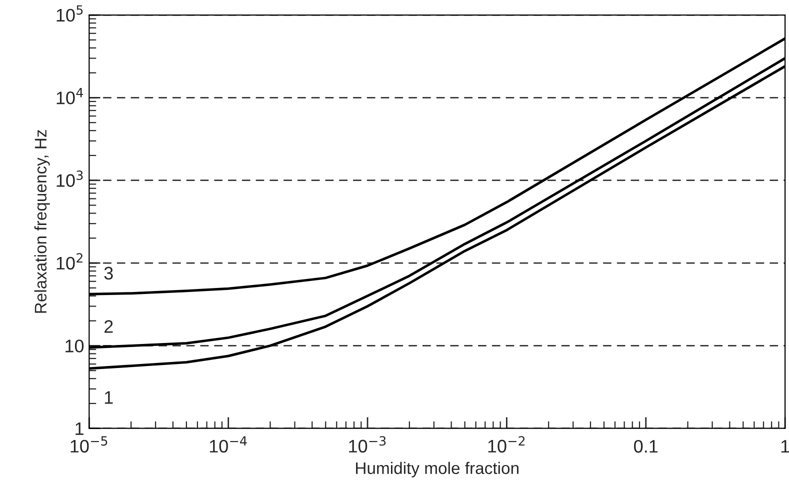 The width and height of the screenshot is (789, 501). I want to click on y-tick-label: 10$^{5}$, so click(69, 13).